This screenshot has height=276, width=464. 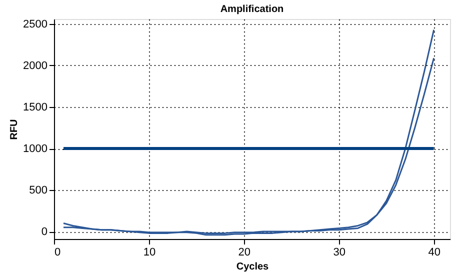 I want to click on x-tick-label: 0, so click(x=57, y=252).